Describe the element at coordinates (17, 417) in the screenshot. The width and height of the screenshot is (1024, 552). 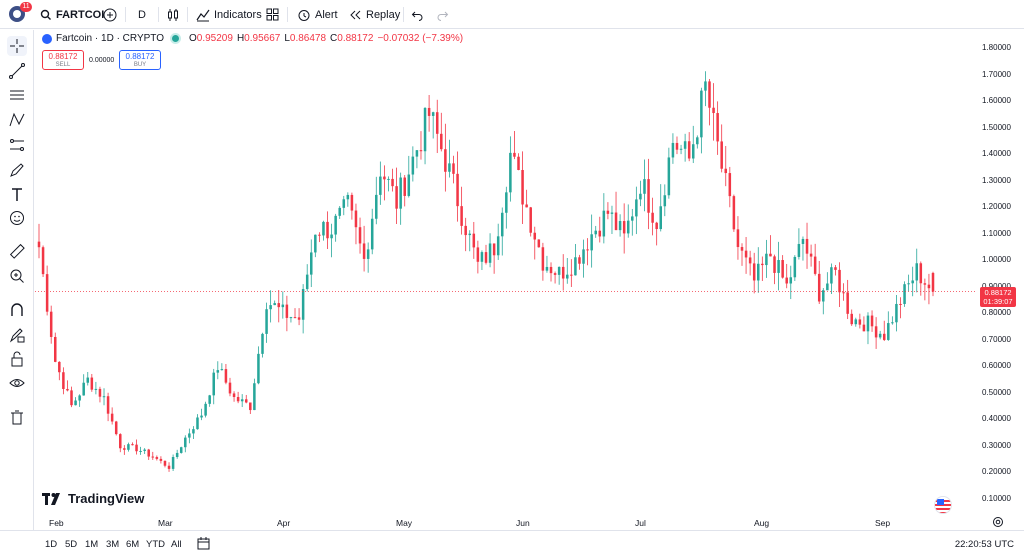
I see `trash-icon` at that location.